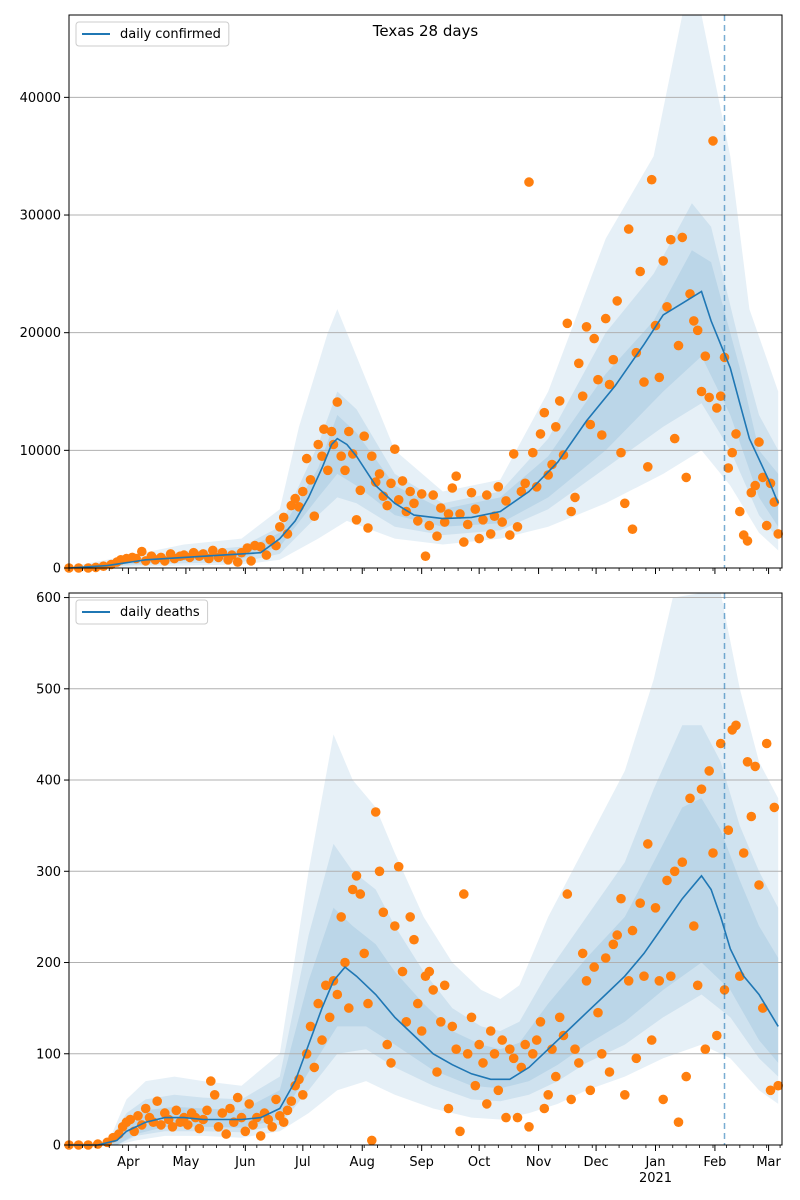 Image resolution: width=800 pixels, height=1200 pixels. Describe the element at coordinates (170, 34) in the screenshot. I see `confirmed-legend-label: daily confirmed` at that location.